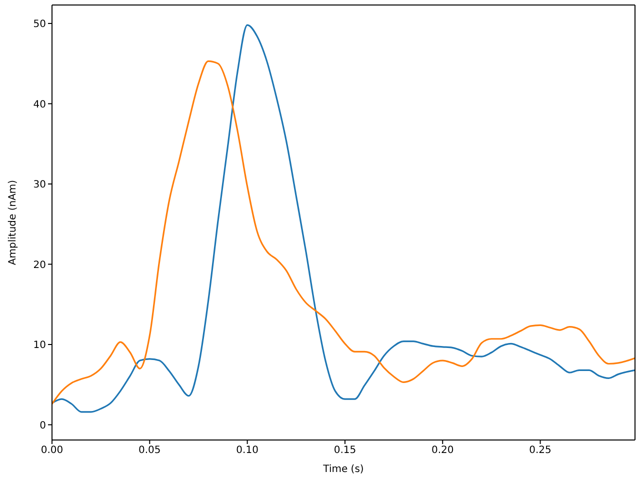 This screenshot has width=640, height=480. I want to click on y-axis-title: Amplitude (nAm), so click(13, 223).